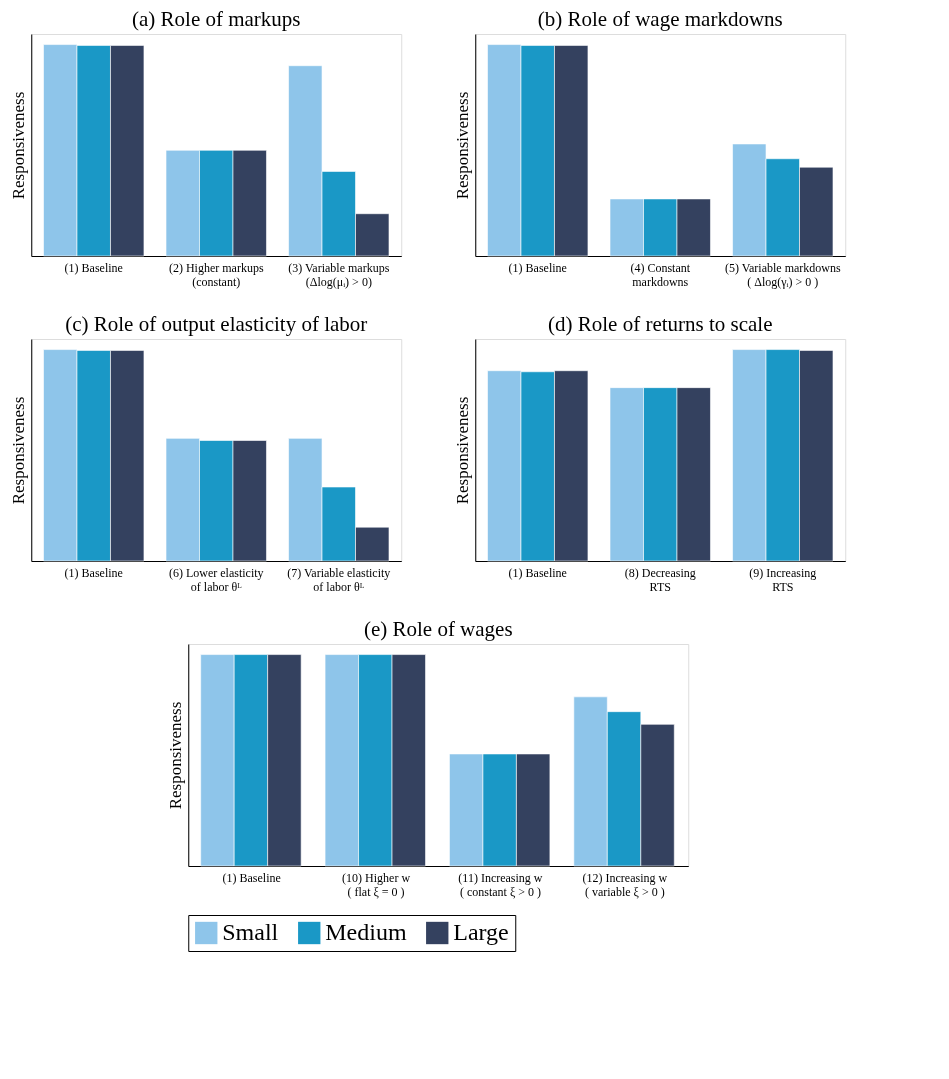 The width and height of the screenshot is (949, 1079). I want to click on x-tick-label: (10) Higher w ( flat ξ = 0 ), so click(376, 884).